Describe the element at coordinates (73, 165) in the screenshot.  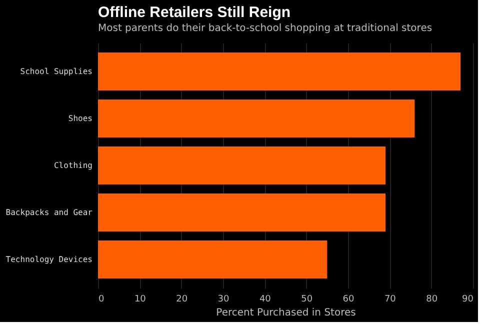
I see `y-tick-label: Clothing` at that location.